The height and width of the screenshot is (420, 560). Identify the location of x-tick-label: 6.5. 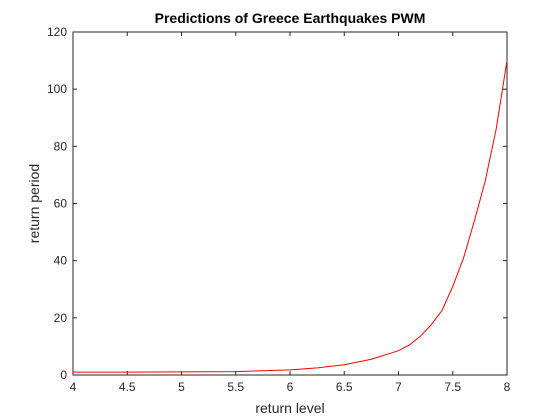
(344, 387).